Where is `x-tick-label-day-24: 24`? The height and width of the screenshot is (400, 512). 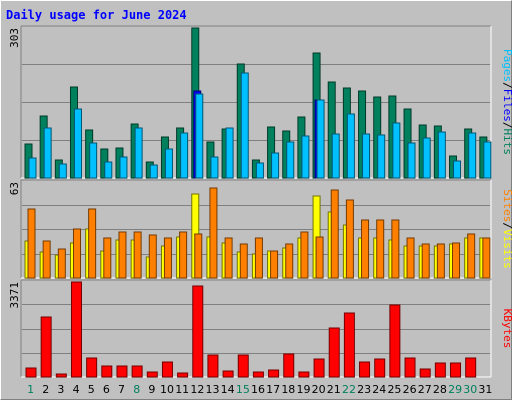
x-tick-label-day-24: 24 is located at coordinates (379, 389).